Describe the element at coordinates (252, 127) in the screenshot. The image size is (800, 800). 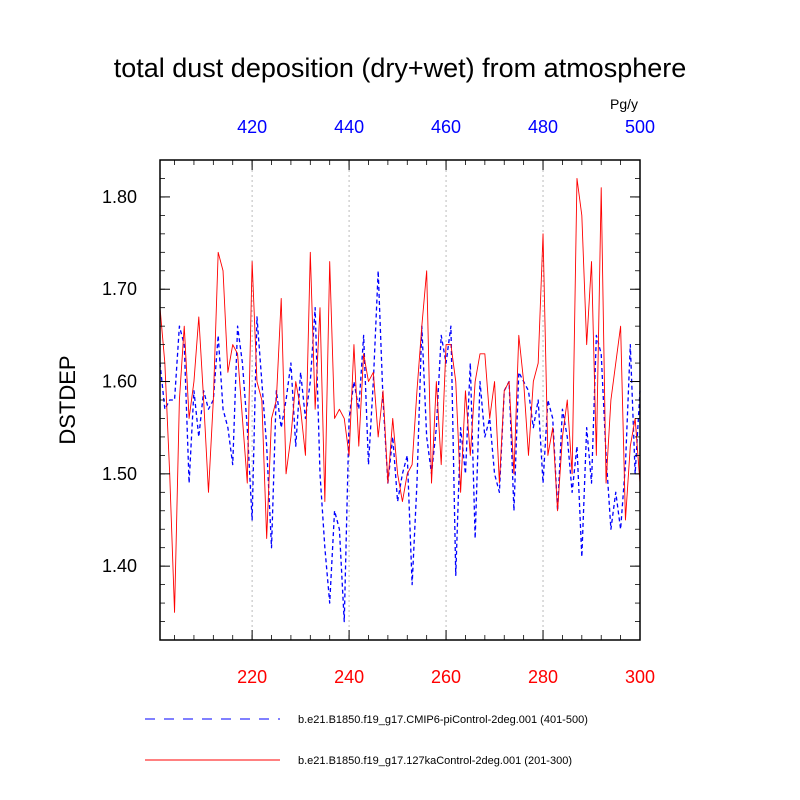
I see `x-top-tick-label: 420` at that location.